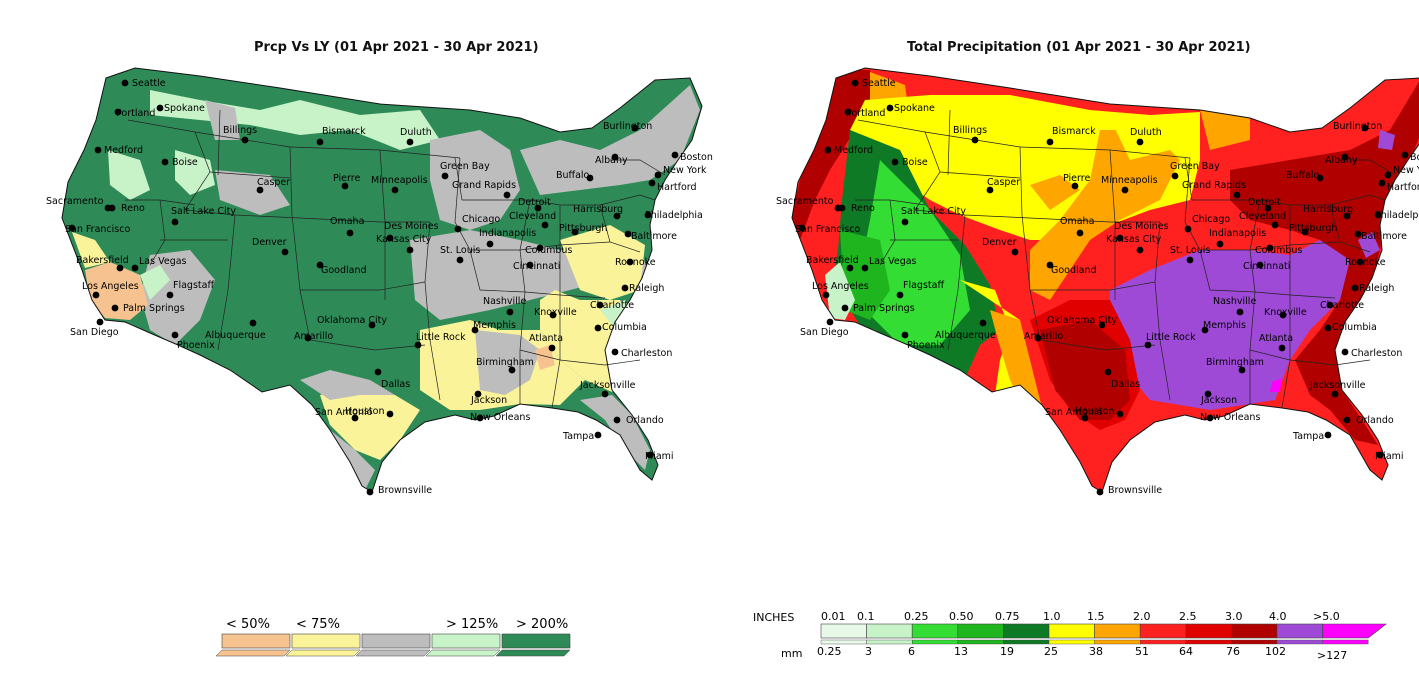 The height and width of the screenshot is (675, 1419). Describe the element at coordinates (916, 616) in the screenshot. I see `legend-inches-value: 0.25` at that location.